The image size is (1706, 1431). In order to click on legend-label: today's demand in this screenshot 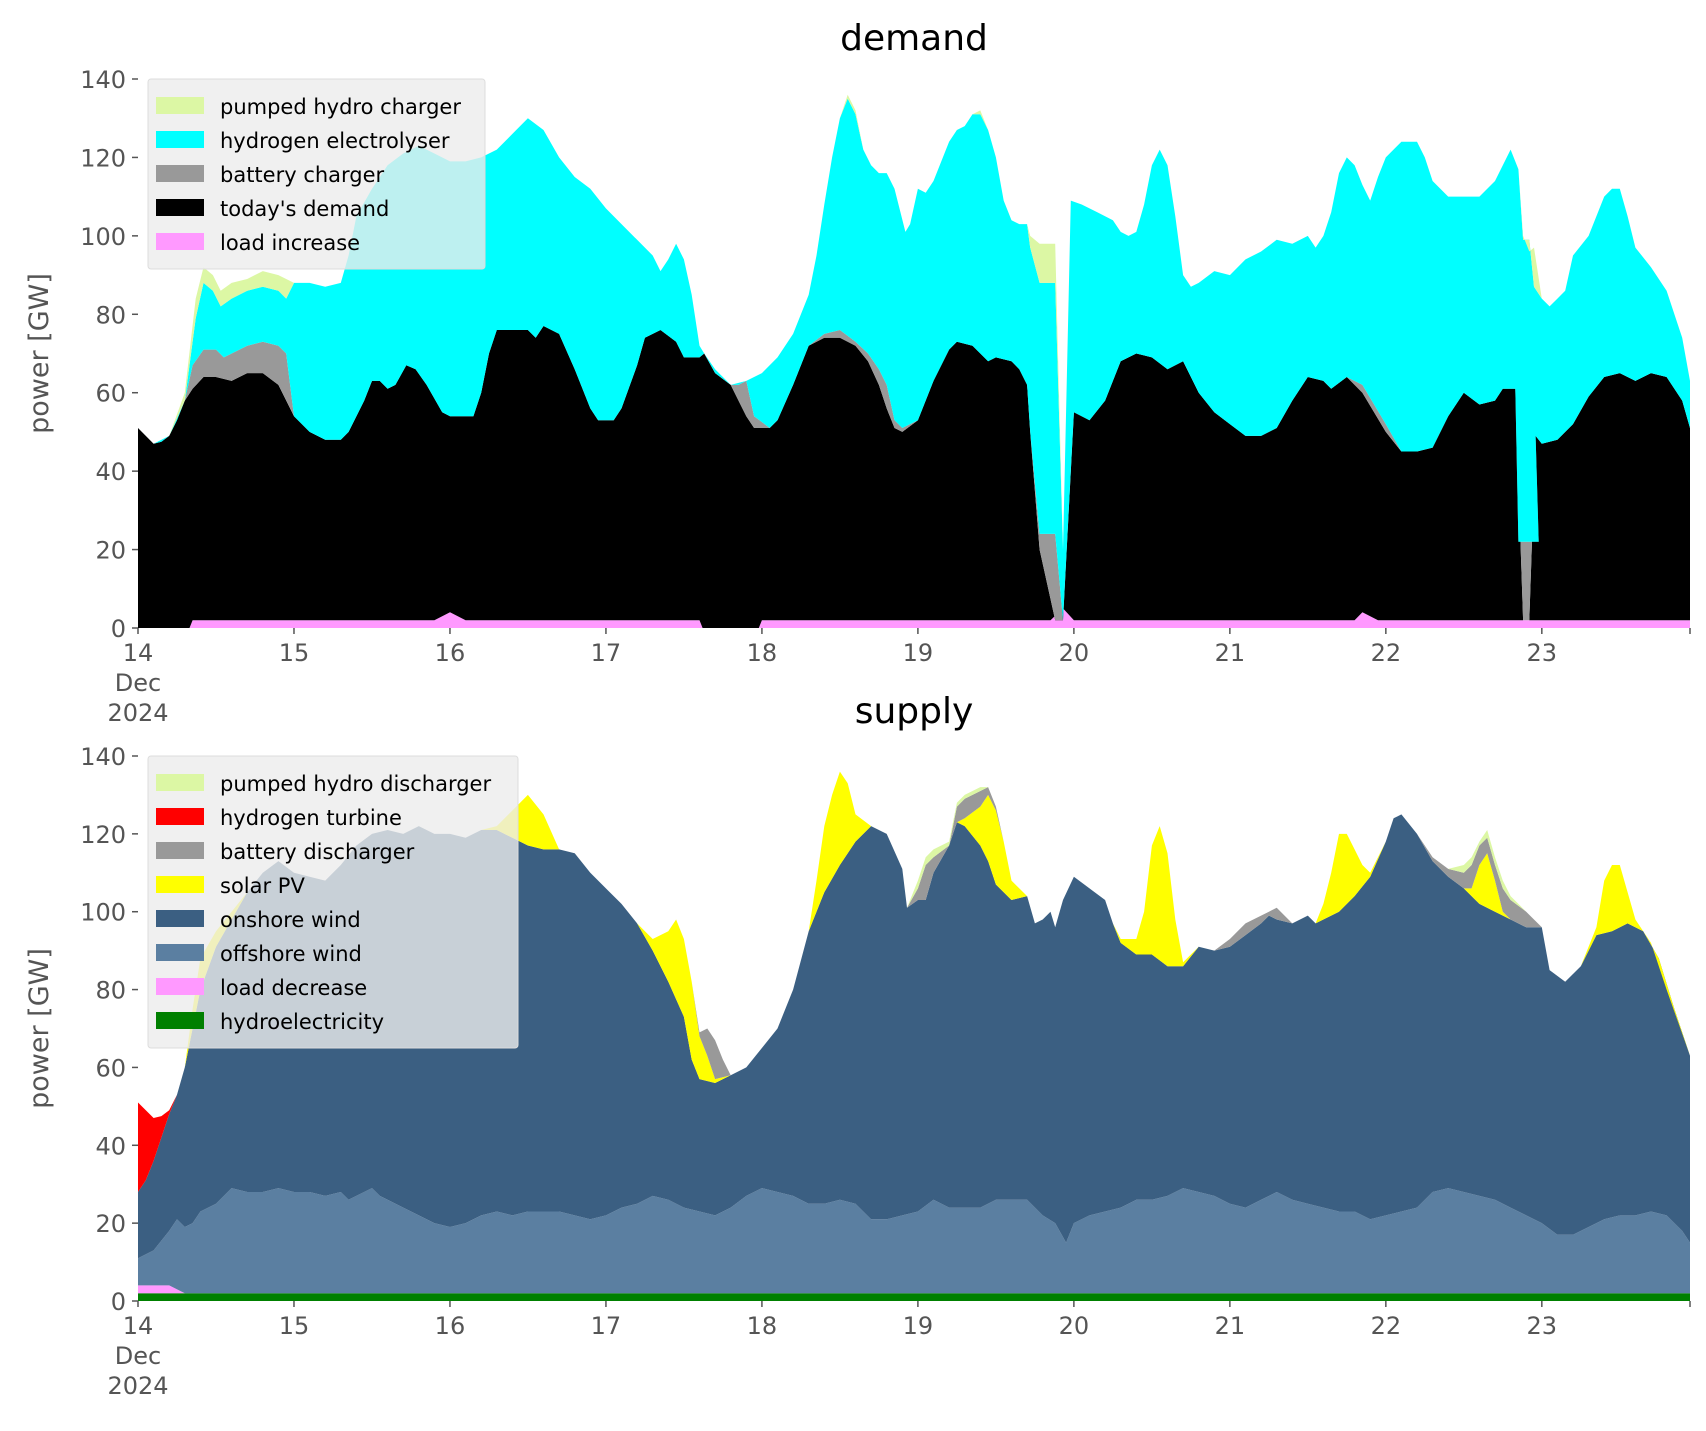, I will do `click(304, 209)`.